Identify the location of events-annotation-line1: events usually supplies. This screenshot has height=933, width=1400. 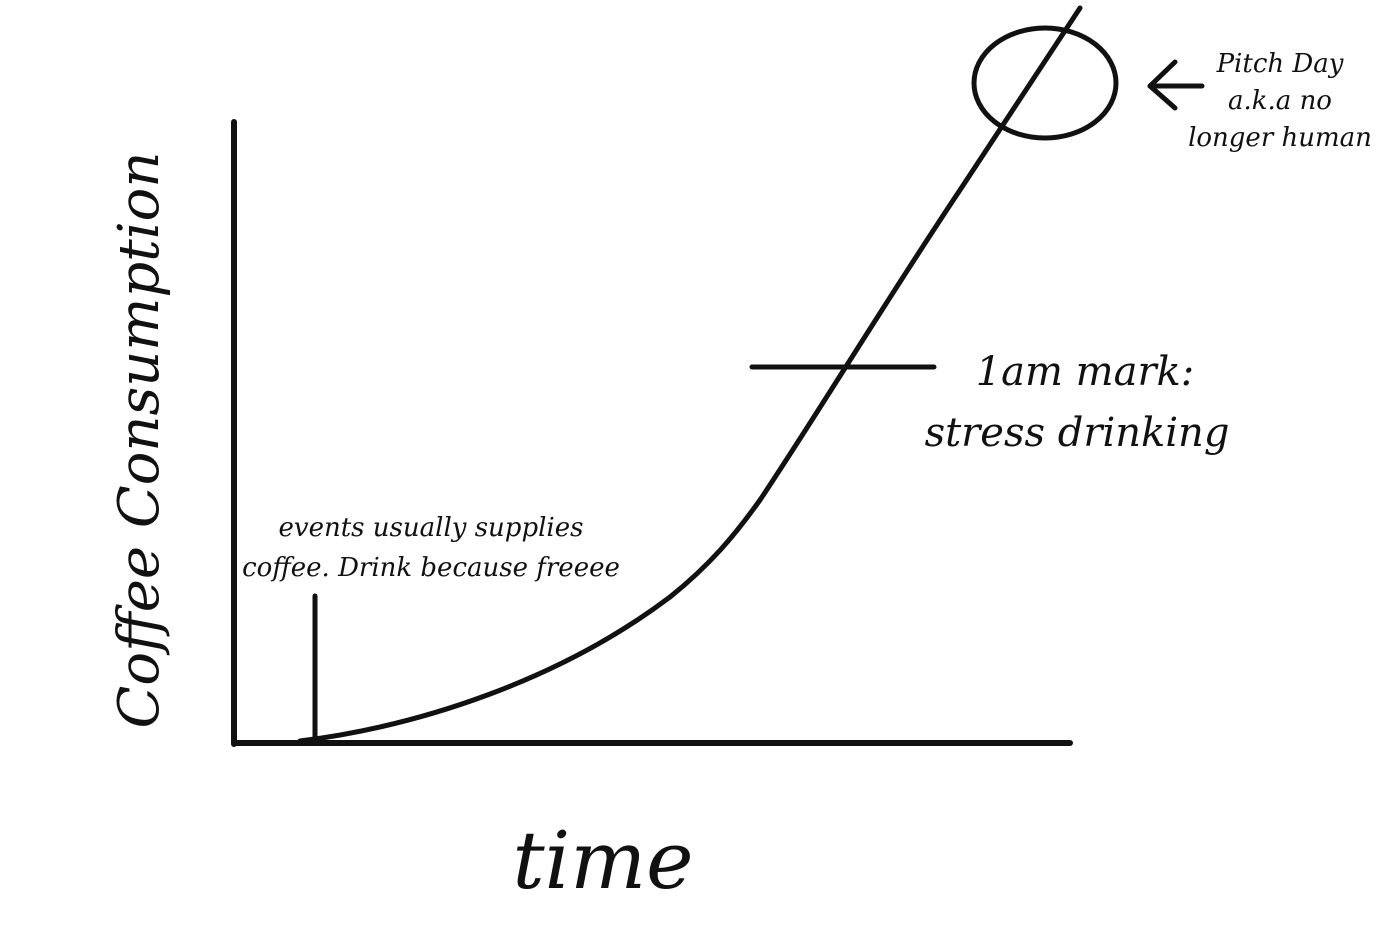
(431, 528).